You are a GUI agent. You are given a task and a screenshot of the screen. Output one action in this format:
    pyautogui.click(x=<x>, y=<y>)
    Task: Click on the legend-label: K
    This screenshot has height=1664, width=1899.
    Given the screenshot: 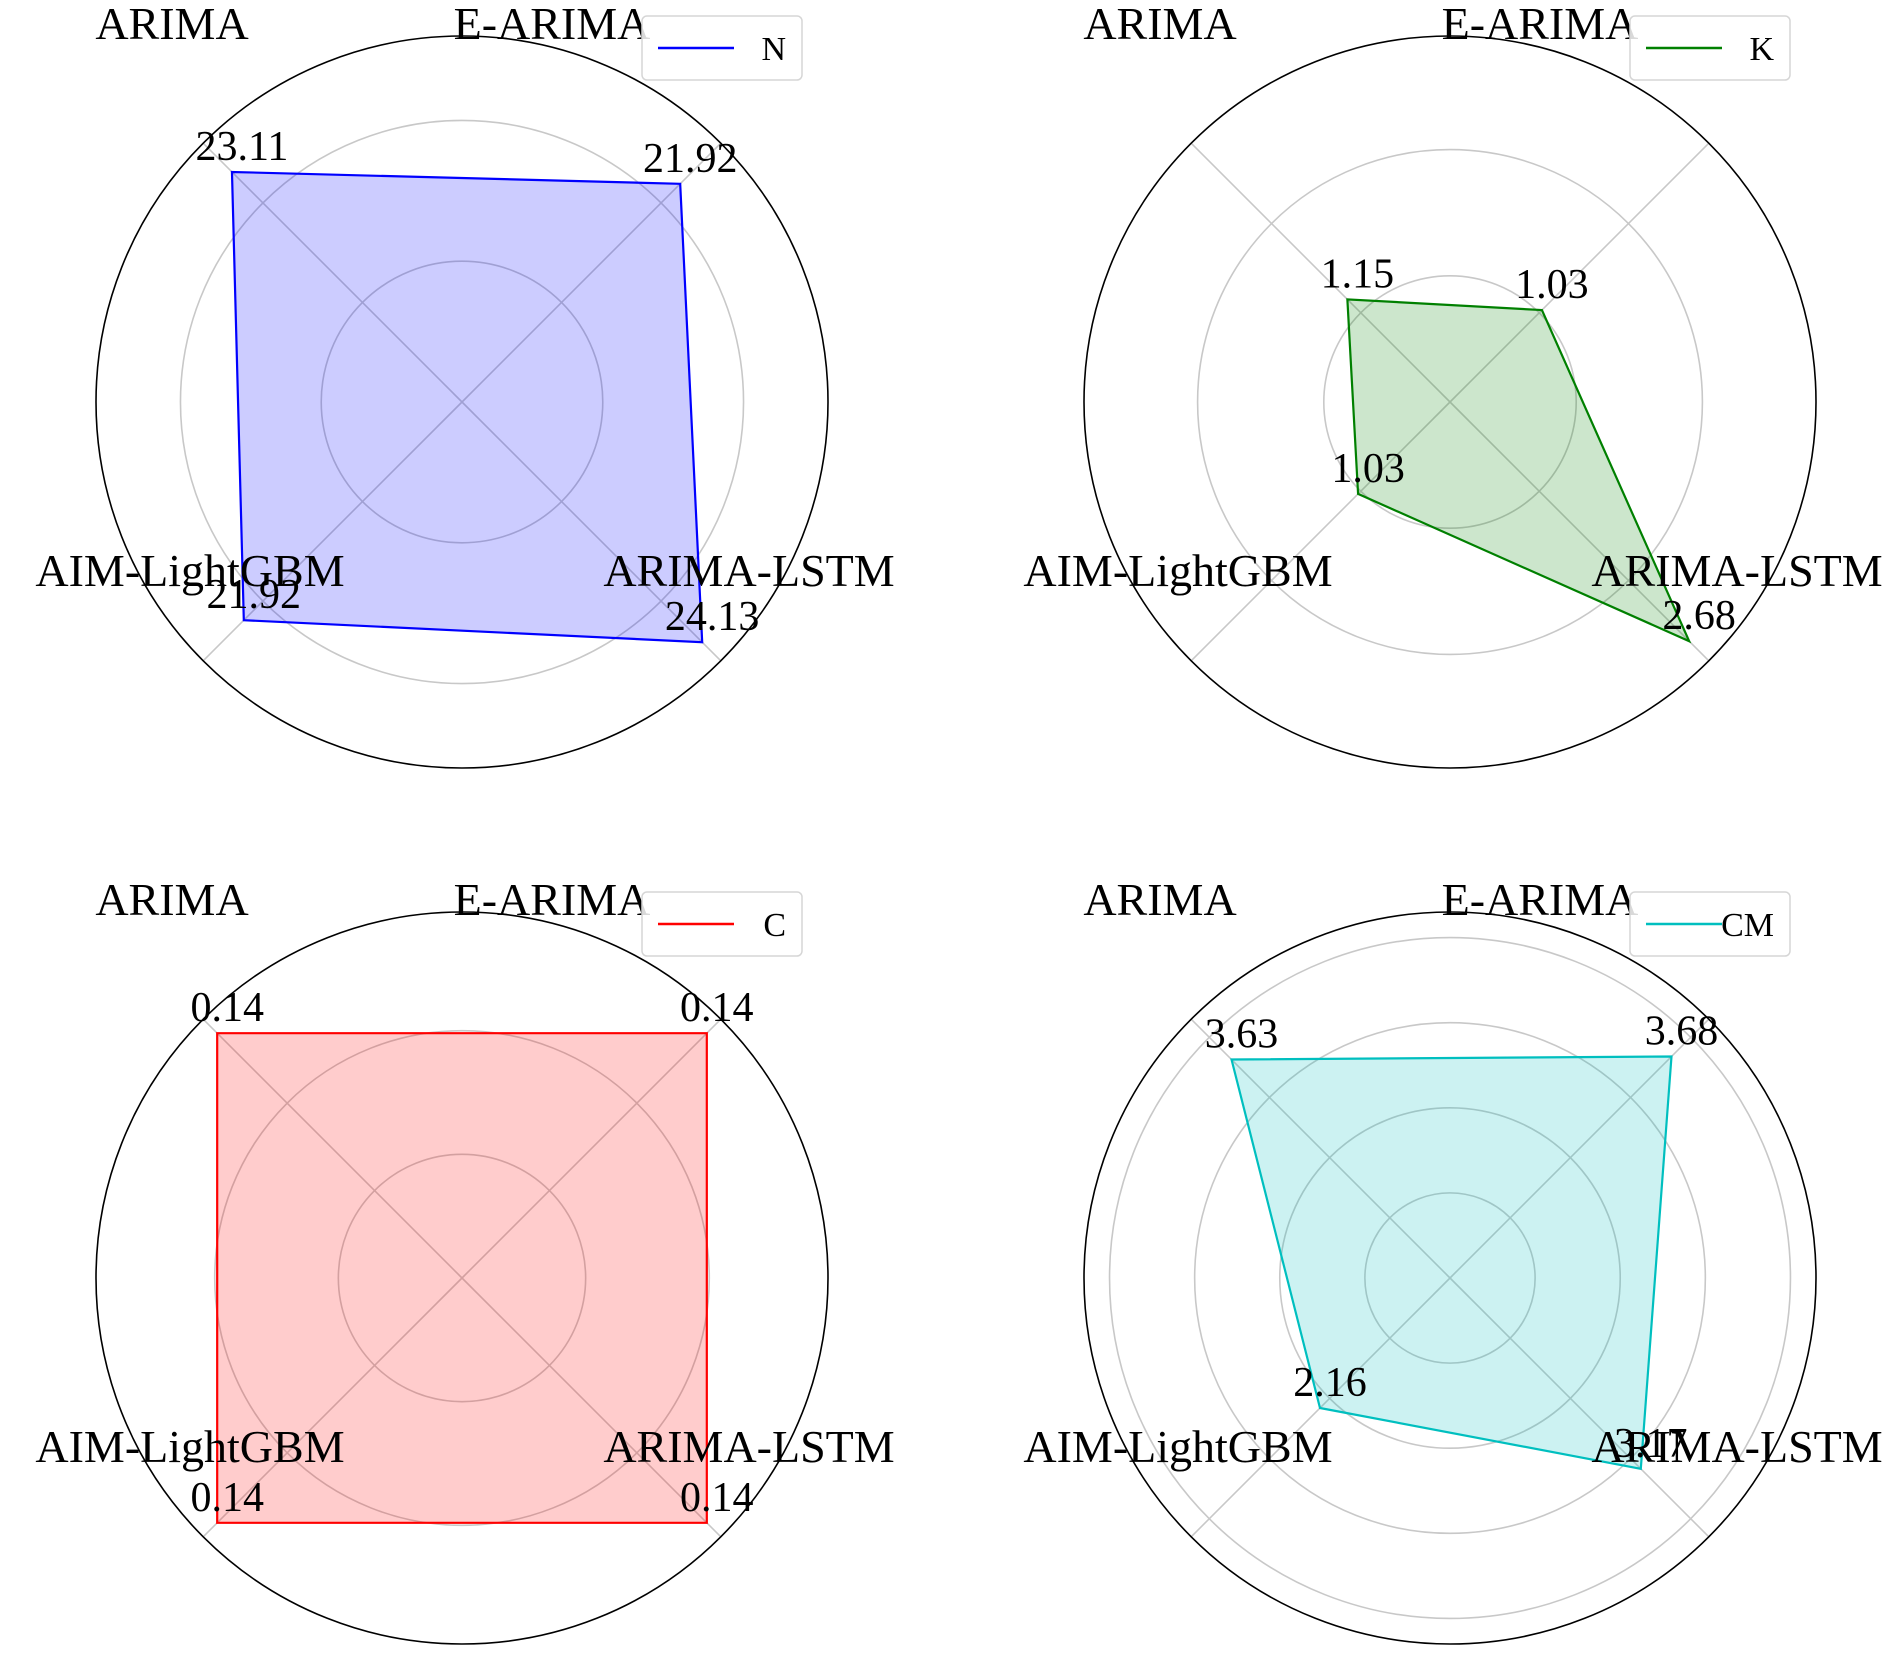 What is the action you would take?
    pyautogui.click(x=1761, y=49)
    